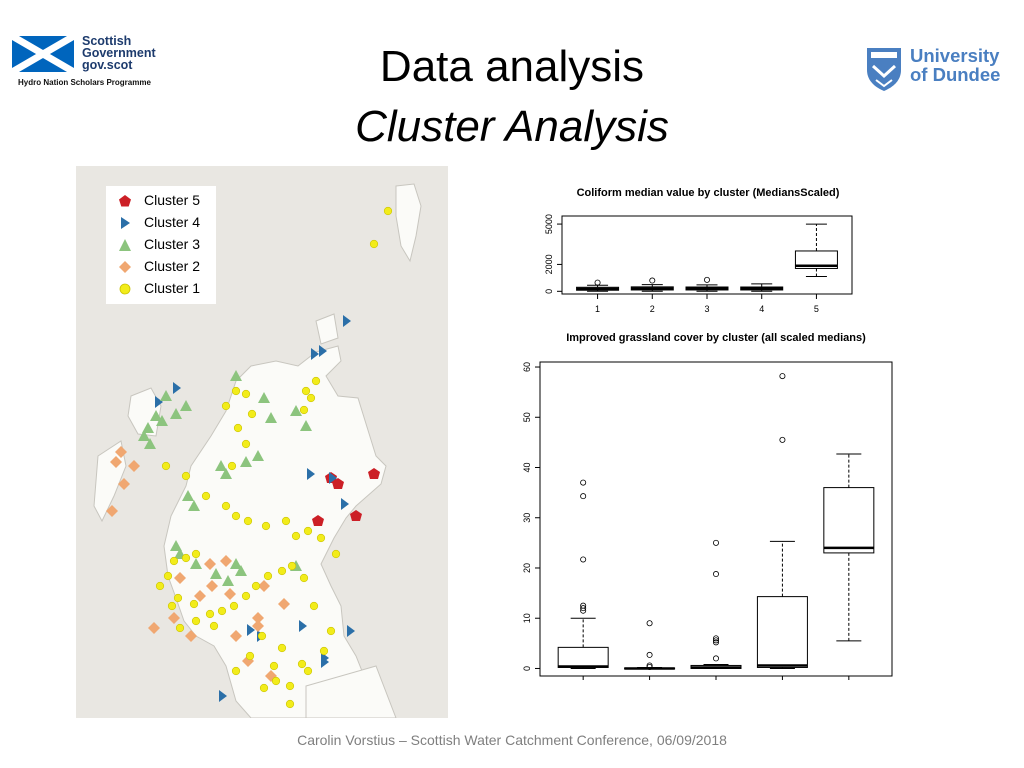  What do you see at coordinates (161, 223) in the screenshot?
I see `legend-item-cluster-4: Cluster 4` at bounding box center [161, 223].